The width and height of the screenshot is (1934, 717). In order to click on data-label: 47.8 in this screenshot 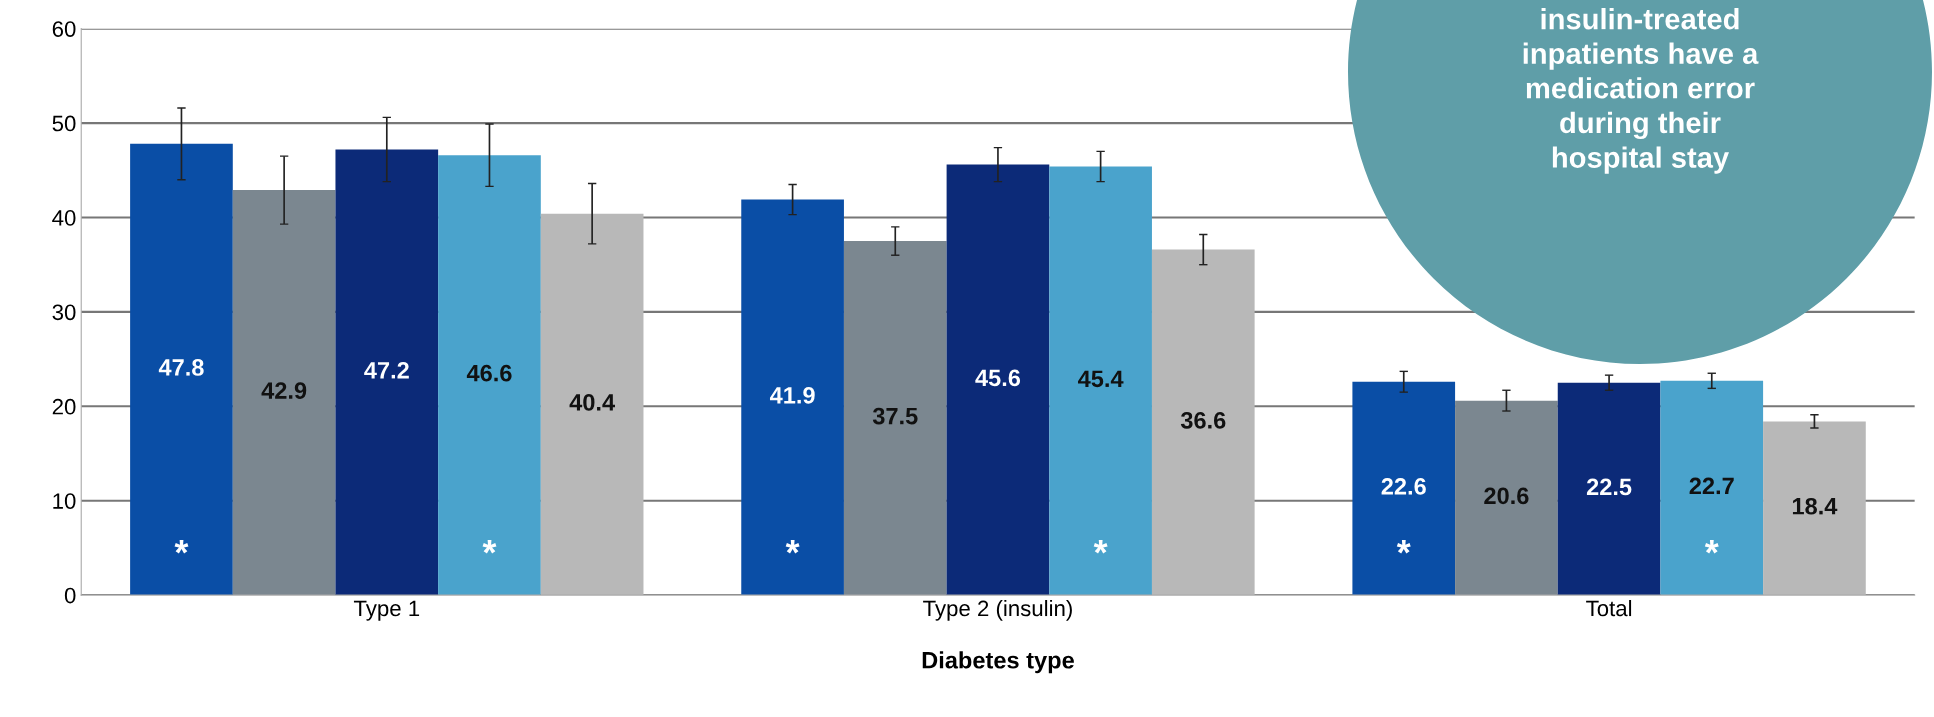, I will do `click(181, 367)`.